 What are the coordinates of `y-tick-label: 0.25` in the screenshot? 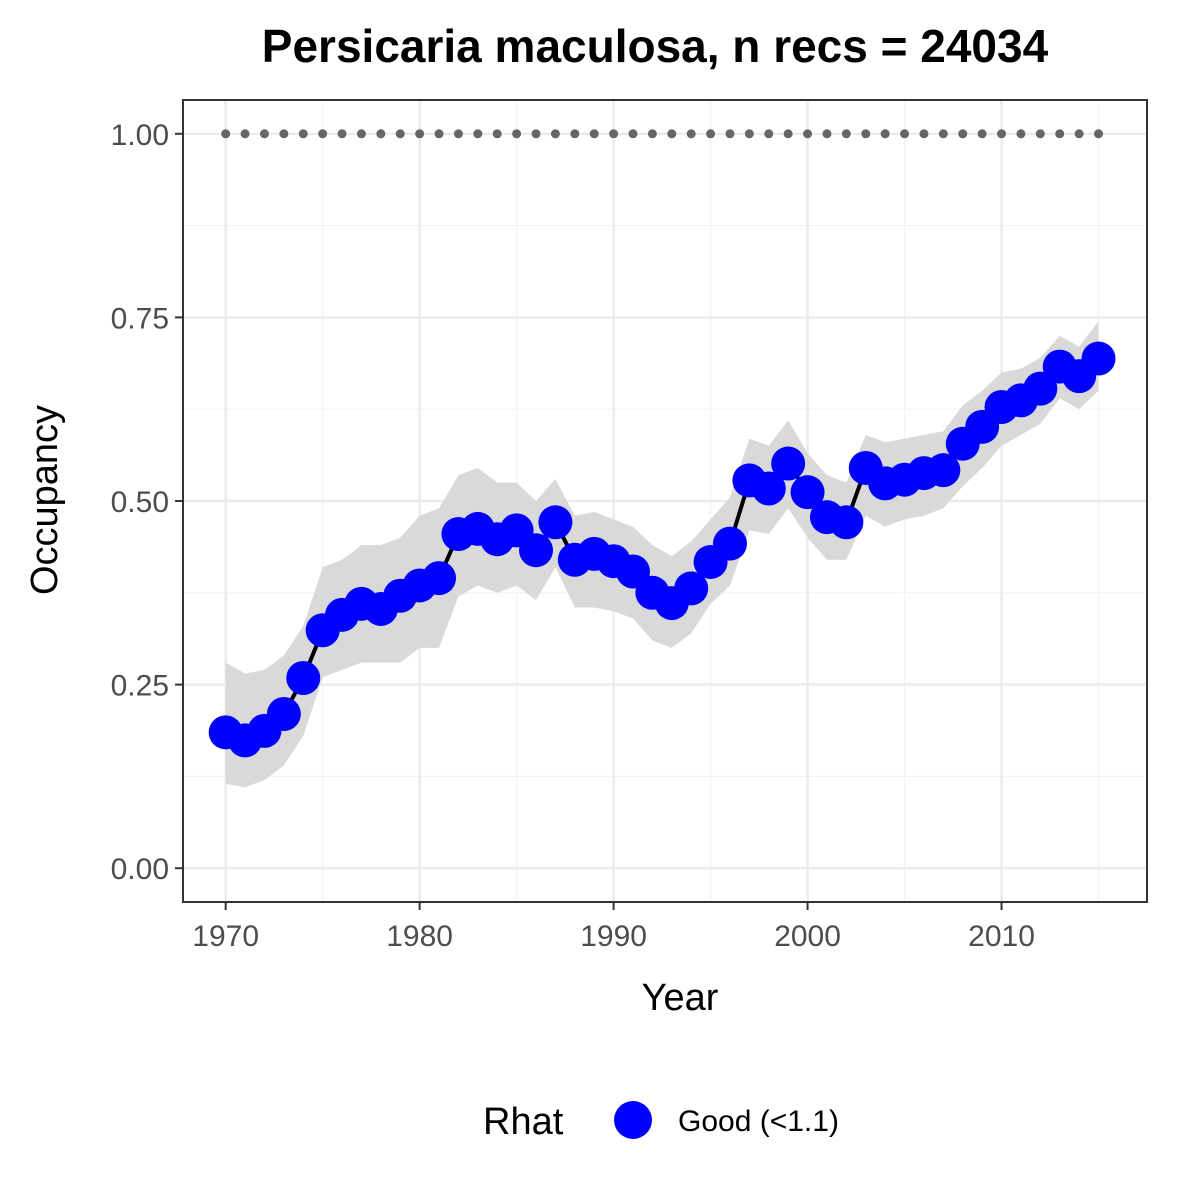 It's located at (140, 686).